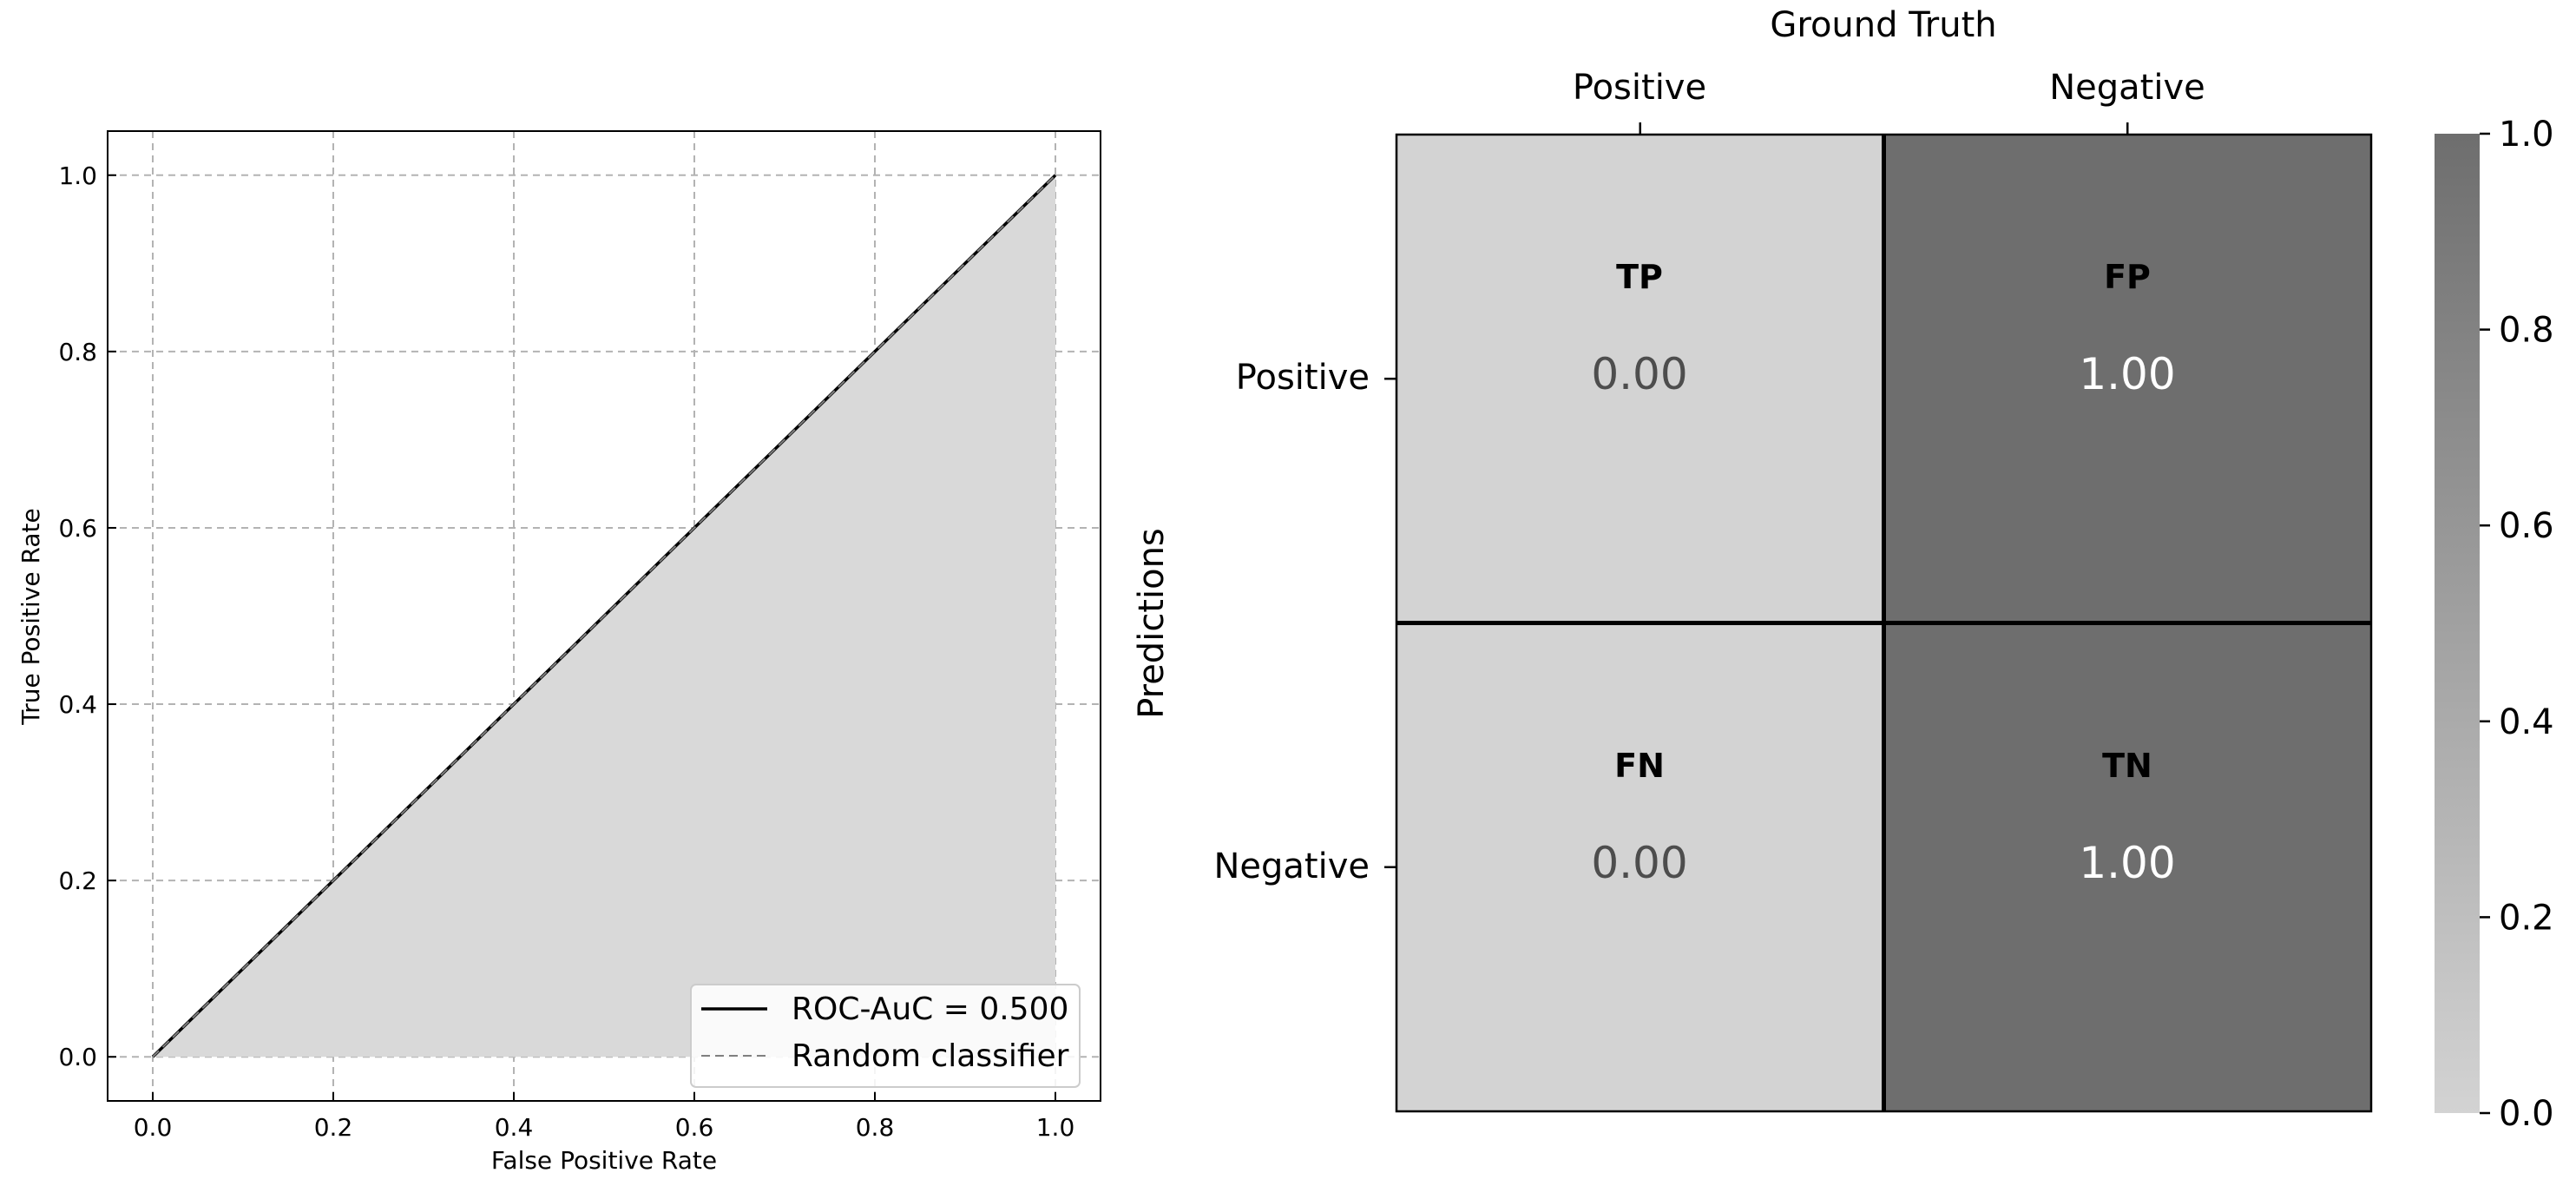 The height and width of the screenshot is (1186, 2576). Describe the element at coordinates (515, 1127) in the screenshot. I see `roc-x-tick-label: 0.4` at that location.